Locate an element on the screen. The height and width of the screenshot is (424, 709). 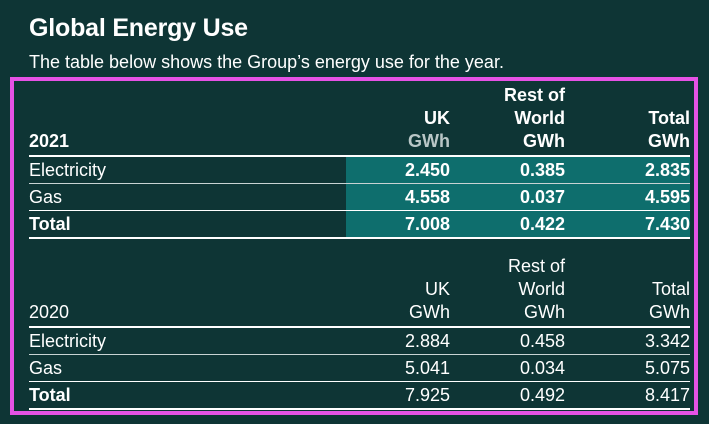
table-row-total: Total 7.925 0.492 8.417 is located at coordinates (359, 395).